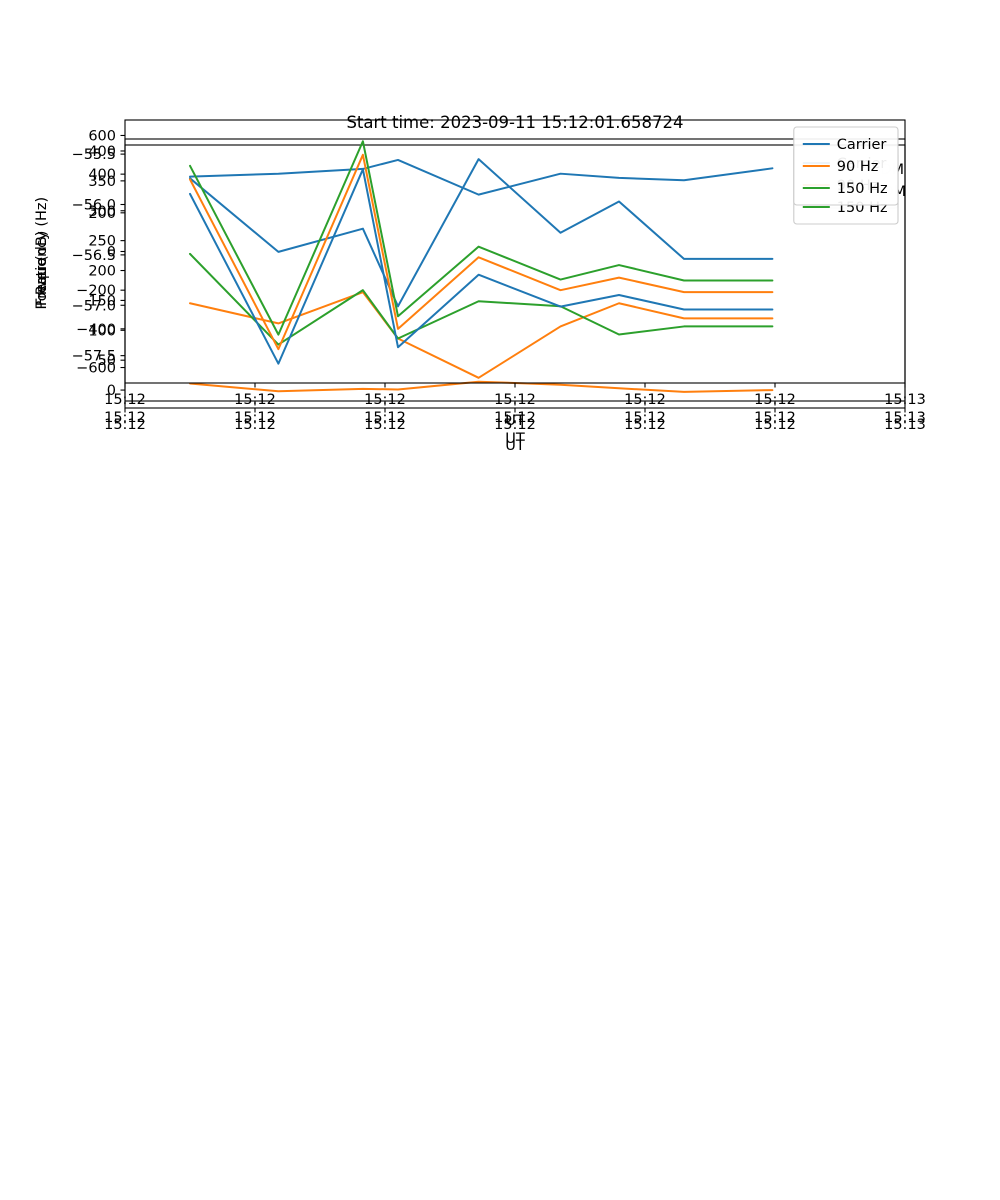  What do you see at coordinates (96, 369) in the screenshot?
I see `y-tick-label: −600` at bounding box center [96, 369].